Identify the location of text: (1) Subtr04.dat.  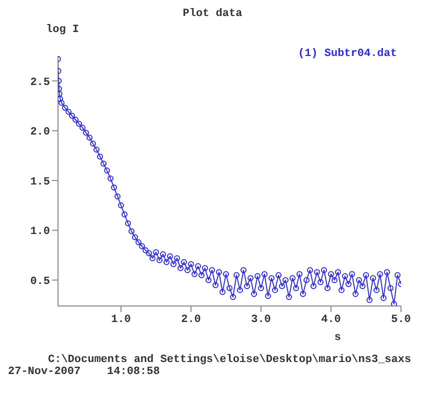
(347, 54).